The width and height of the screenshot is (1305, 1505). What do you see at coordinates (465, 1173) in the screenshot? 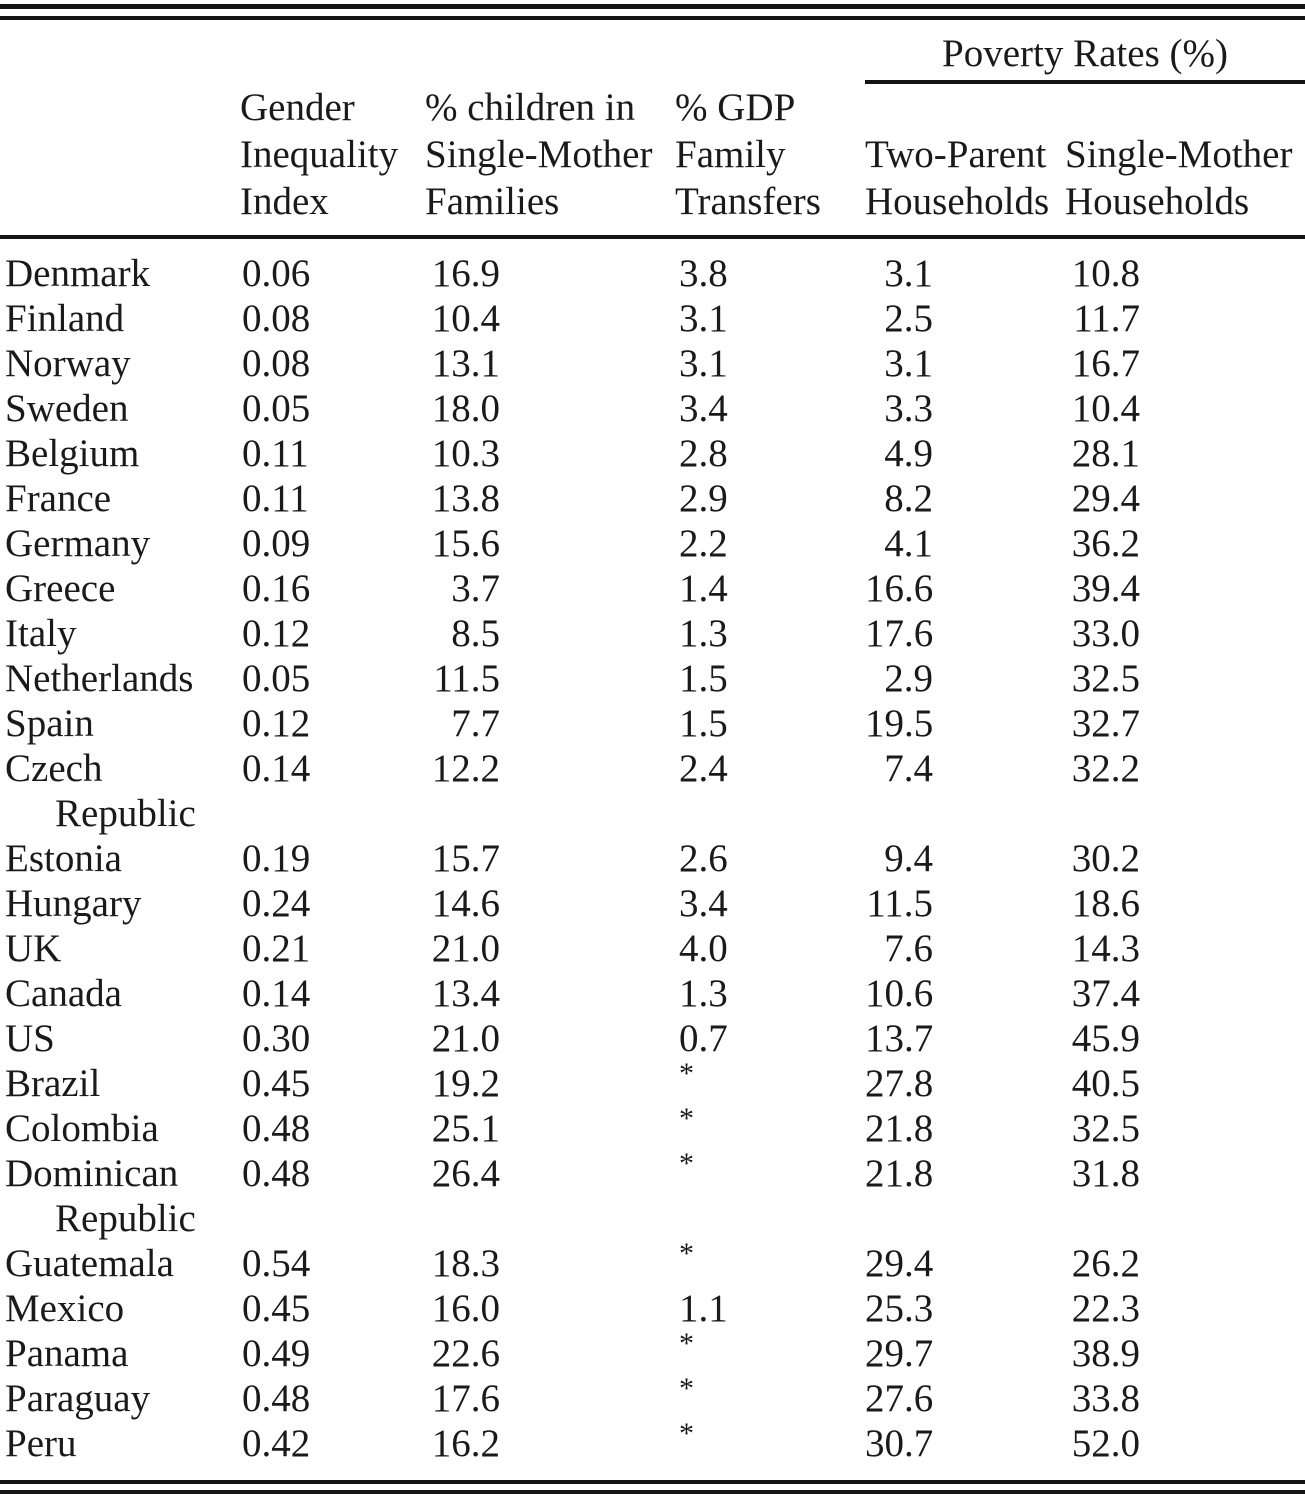
I see `children-cell: 26.4` at bounding box center [465, 1173].